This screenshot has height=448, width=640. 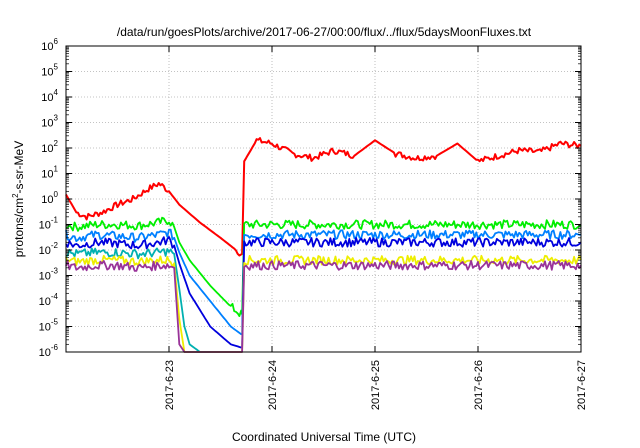 What do you see at coordinates (56, 194) in the screenshot?
I see `y-tick-label-exp: 0` at bounding box center [56, 194].